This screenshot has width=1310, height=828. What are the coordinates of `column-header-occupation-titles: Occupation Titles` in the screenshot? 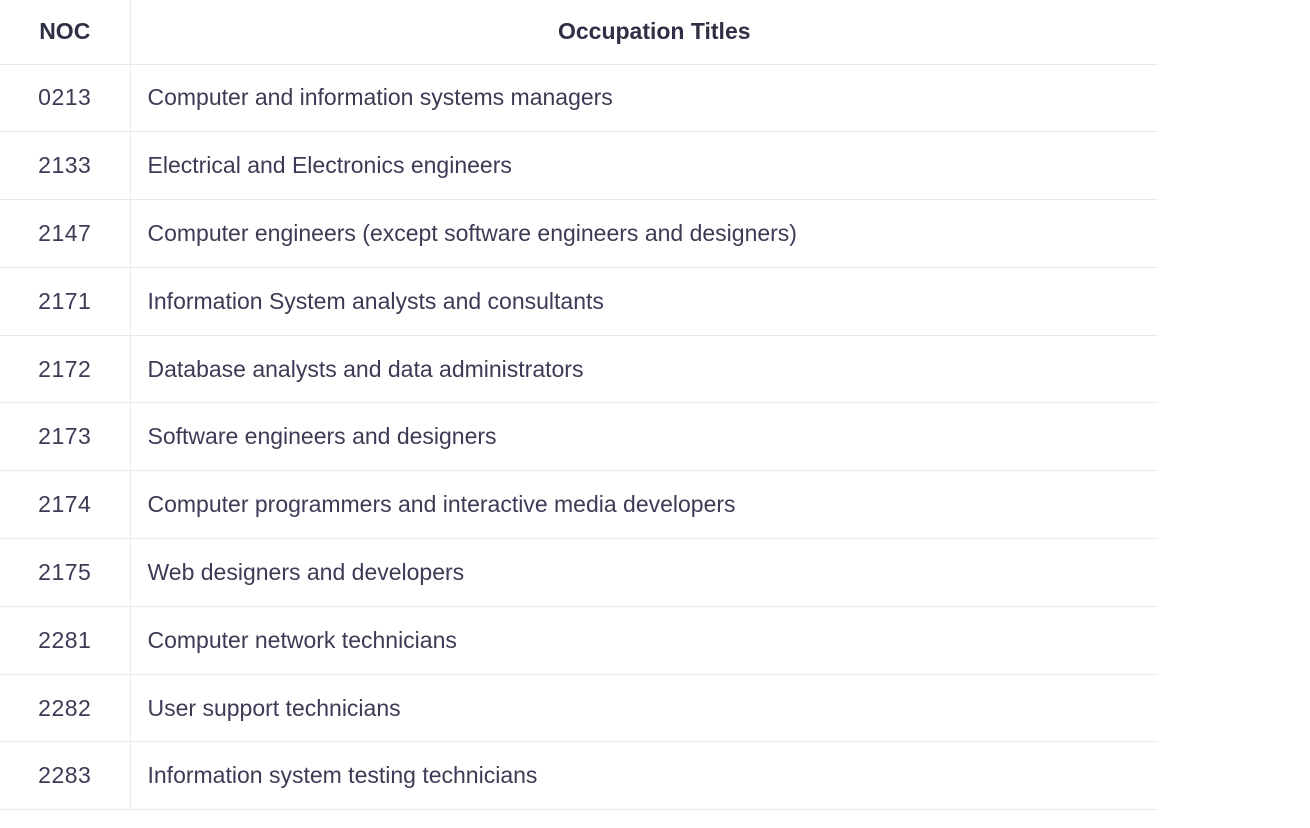 It's located at (644, 32).